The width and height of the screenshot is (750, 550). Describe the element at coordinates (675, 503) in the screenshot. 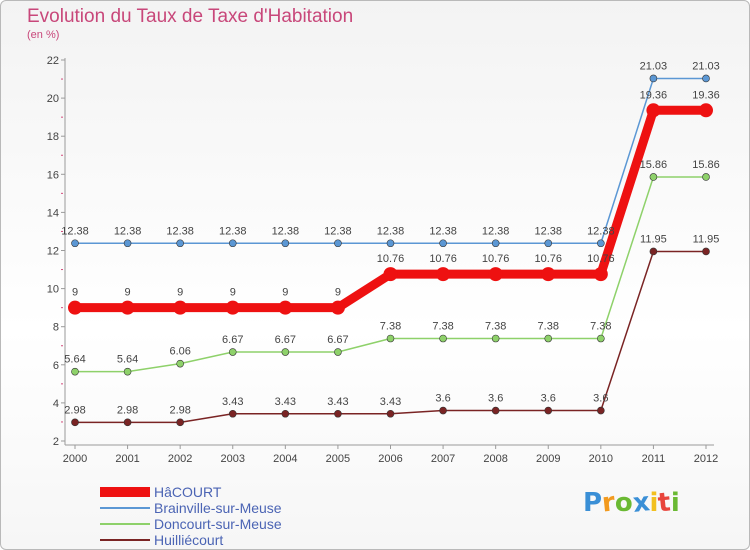

I see `logo-letter: i` at that location.